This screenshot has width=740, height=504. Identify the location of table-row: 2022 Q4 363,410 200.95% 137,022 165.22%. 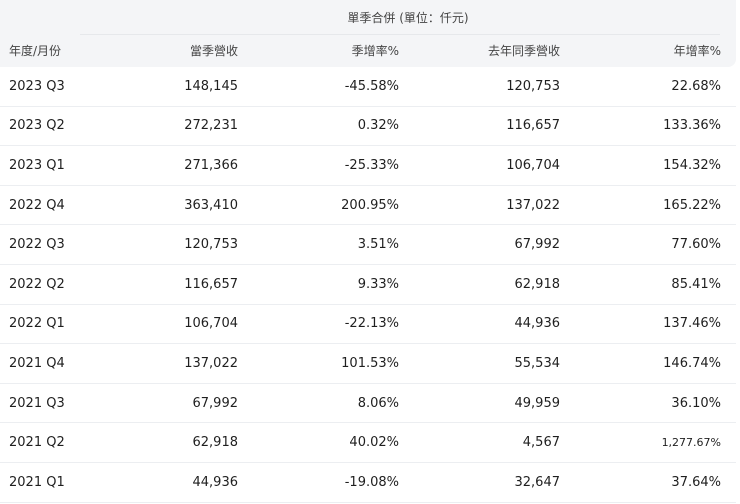
(368, 206).